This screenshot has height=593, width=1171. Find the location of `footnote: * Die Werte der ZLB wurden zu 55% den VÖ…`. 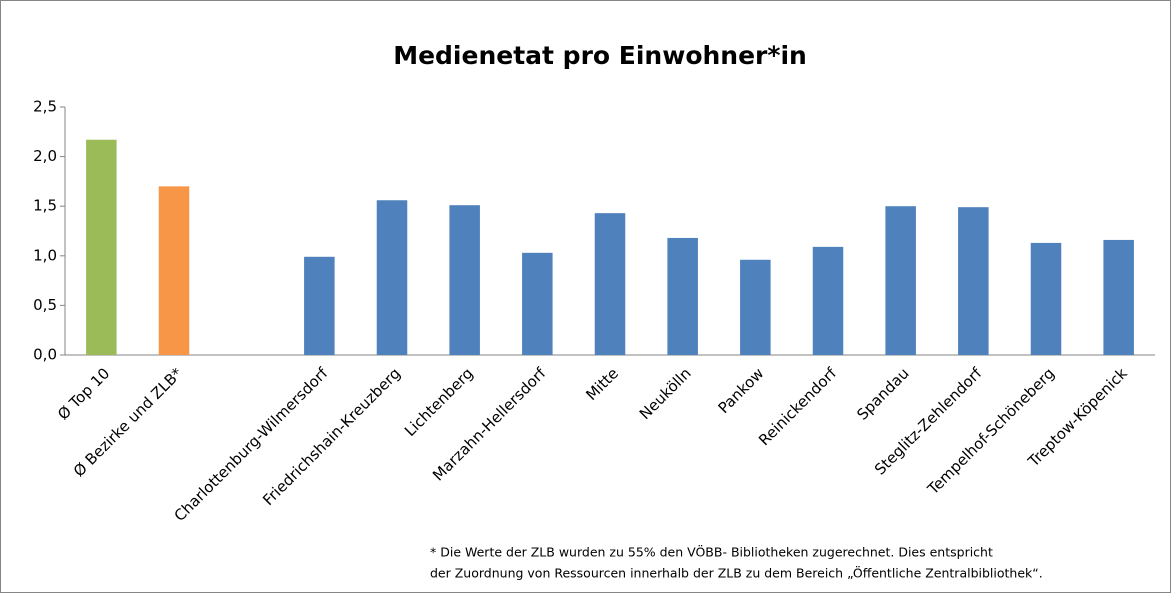

footnote: * Die Werte der ZLB wurden zu 55% den VÖ… is located at coordinates (711, 552).